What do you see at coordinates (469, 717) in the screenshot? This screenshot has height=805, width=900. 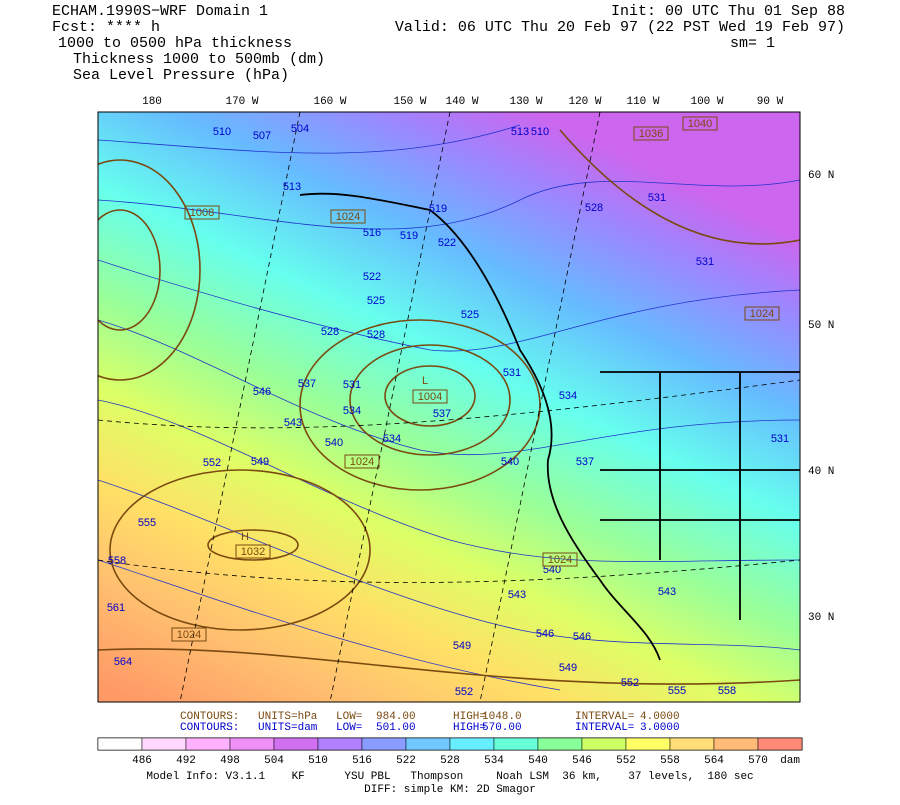 I see `contour-info: HIGH=` at bounding box center [469, 717].